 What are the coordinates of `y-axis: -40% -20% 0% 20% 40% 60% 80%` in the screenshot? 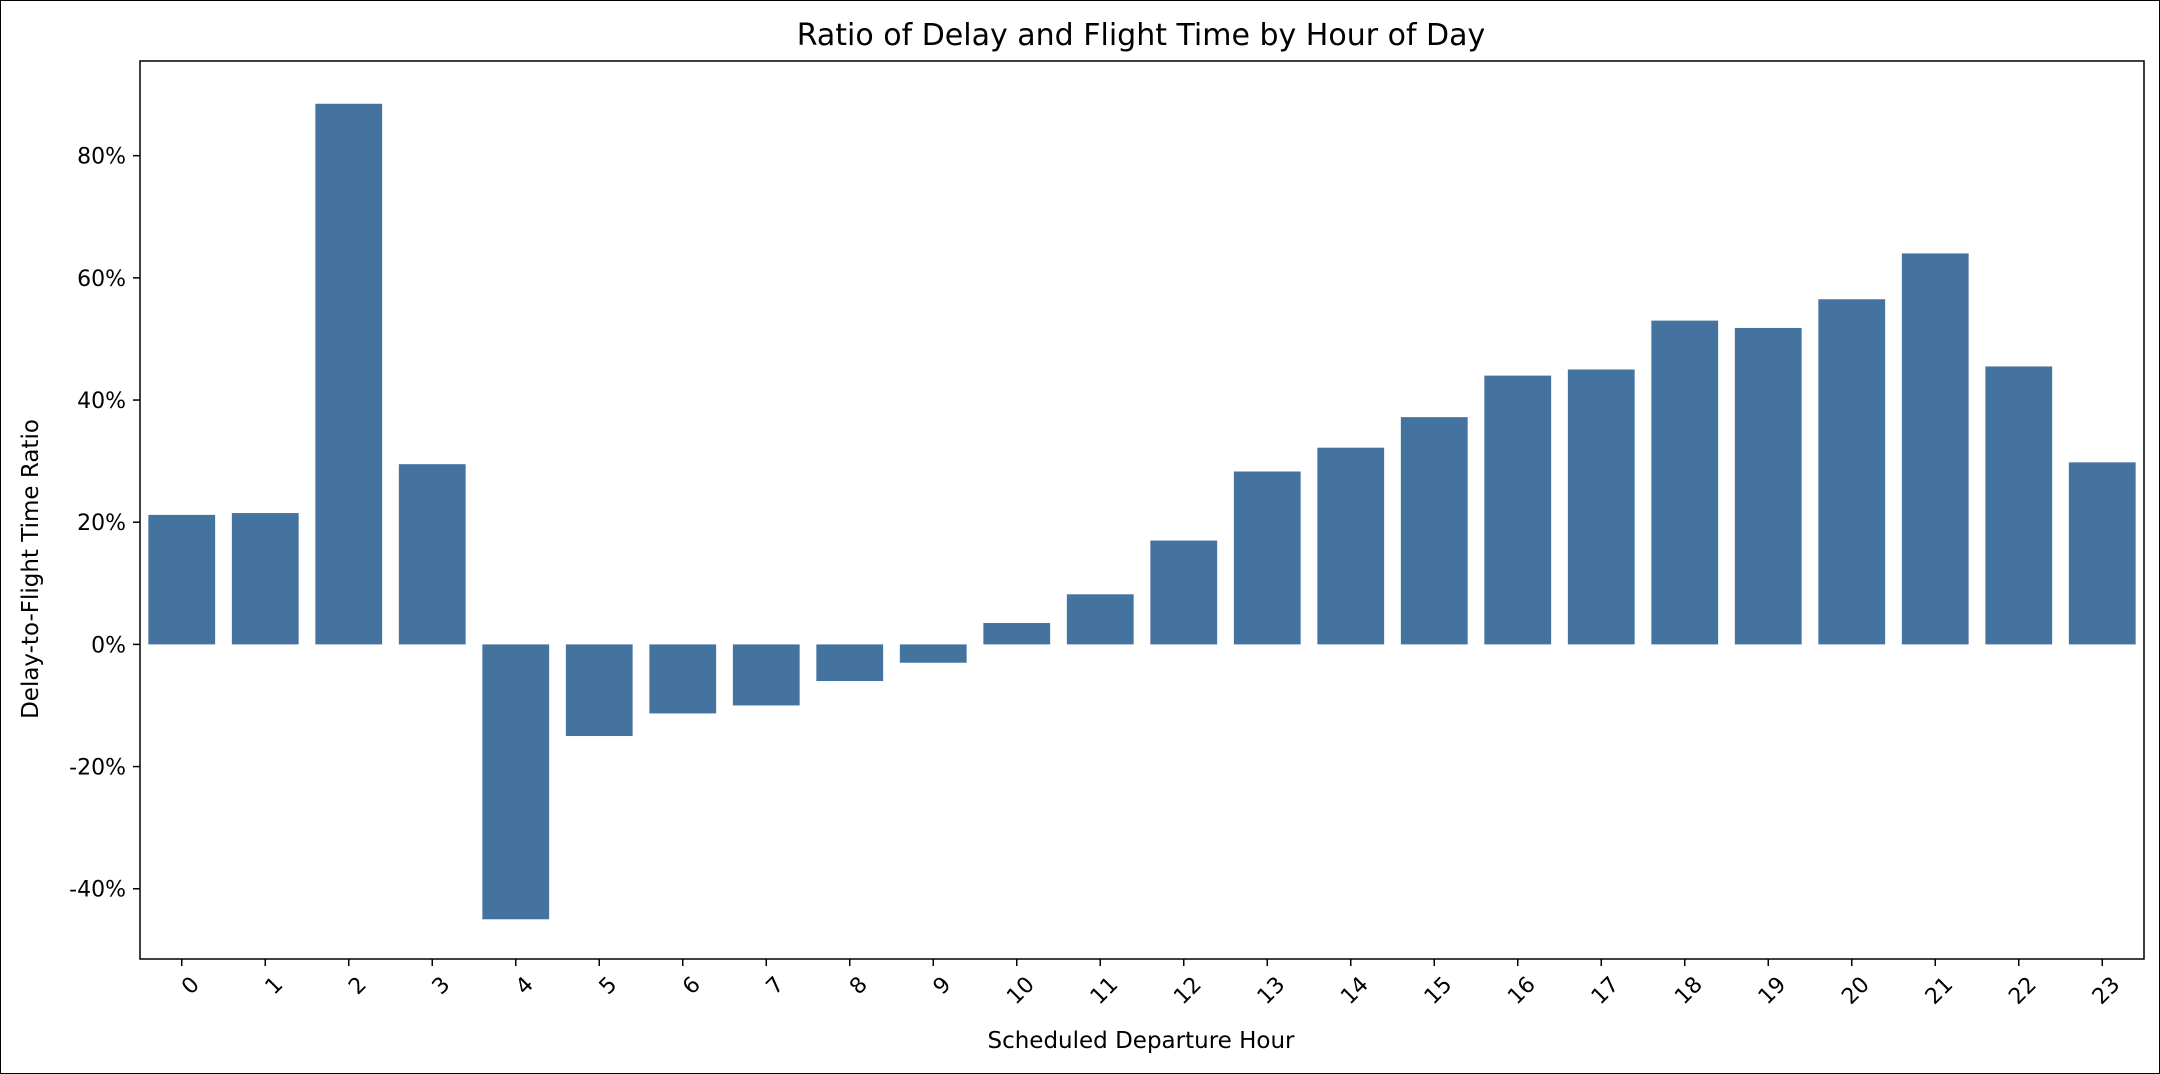 It's located at (104, 524).